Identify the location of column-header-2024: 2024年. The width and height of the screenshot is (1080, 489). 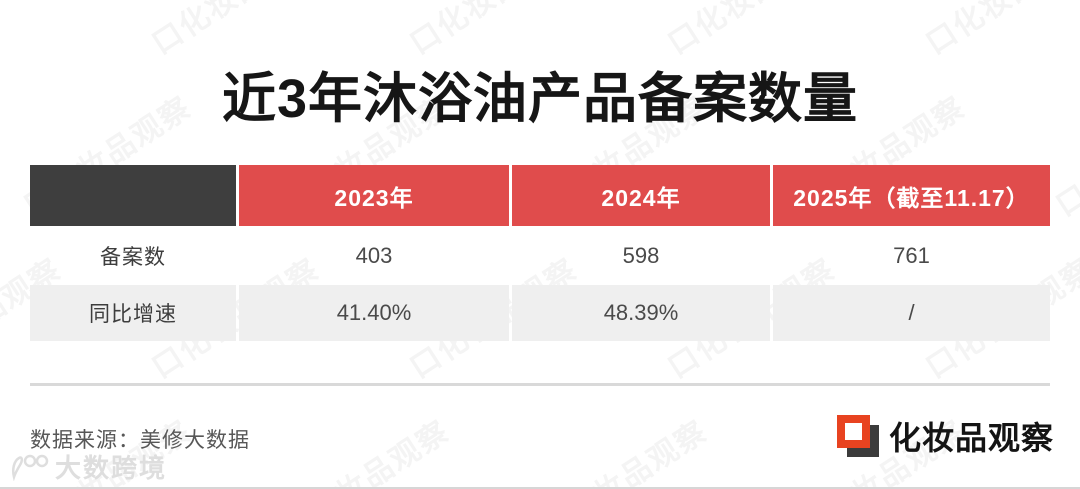
(641, 195).